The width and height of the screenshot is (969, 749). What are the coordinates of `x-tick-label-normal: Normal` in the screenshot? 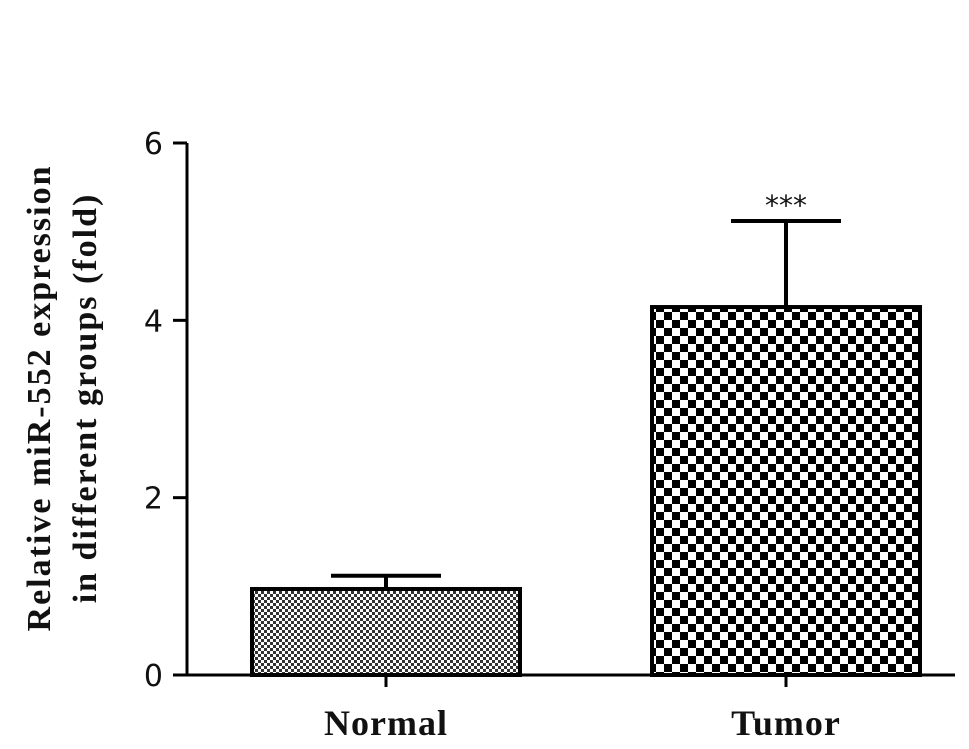 It's located at (386, 723).